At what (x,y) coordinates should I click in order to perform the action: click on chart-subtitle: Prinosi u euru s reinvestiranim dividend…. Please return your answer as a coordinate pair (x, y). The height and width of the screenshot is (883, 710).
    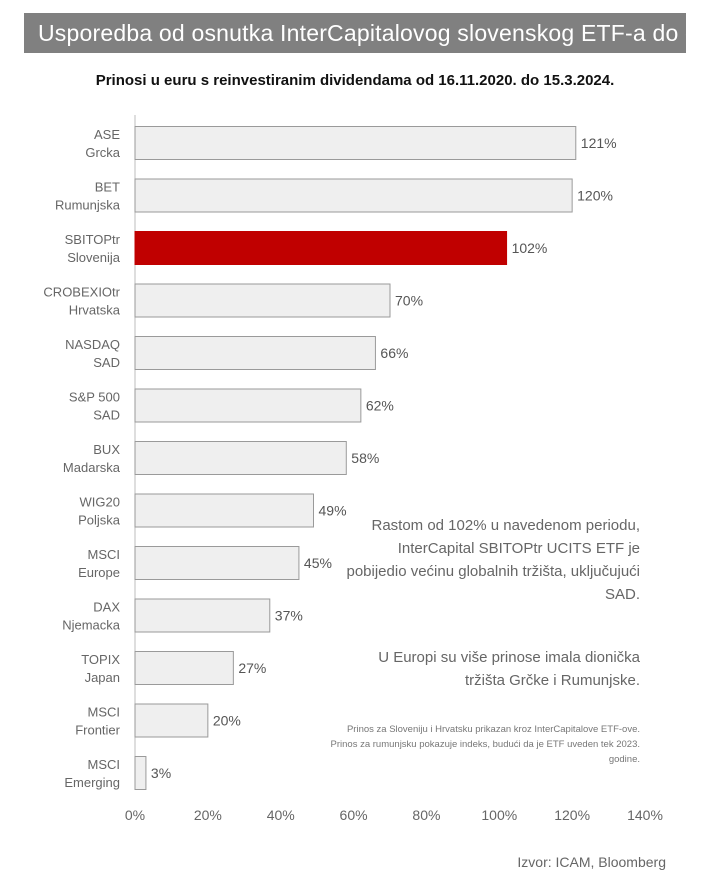
    Looking at the image, I should click on (355, 80).